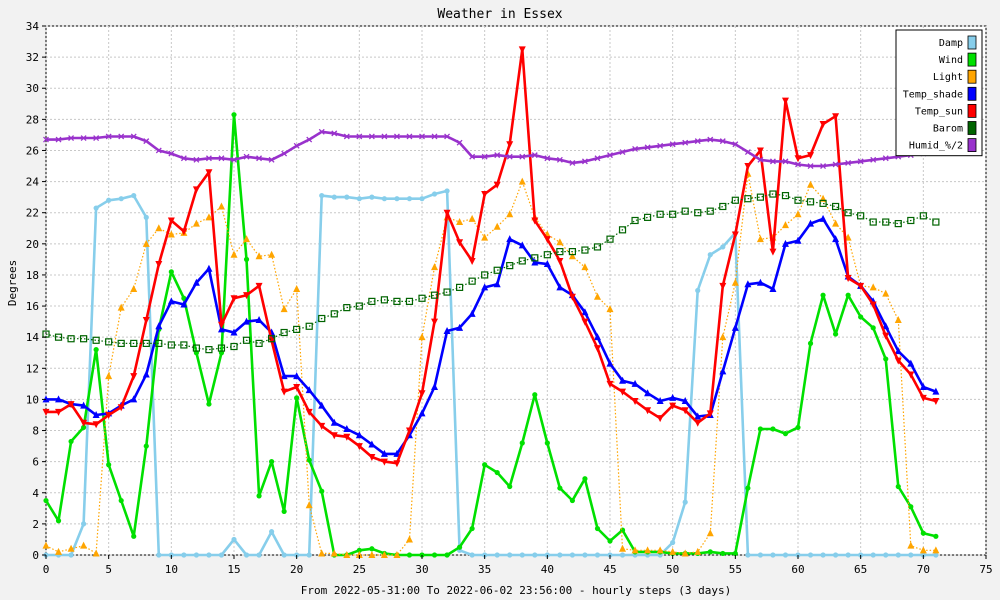 This screenshot has width=1000, height=600. What do you see at coordinates (33, 26) in the screenshot?
I see `y-tick-label: 34` at bounding box center [33, 26].